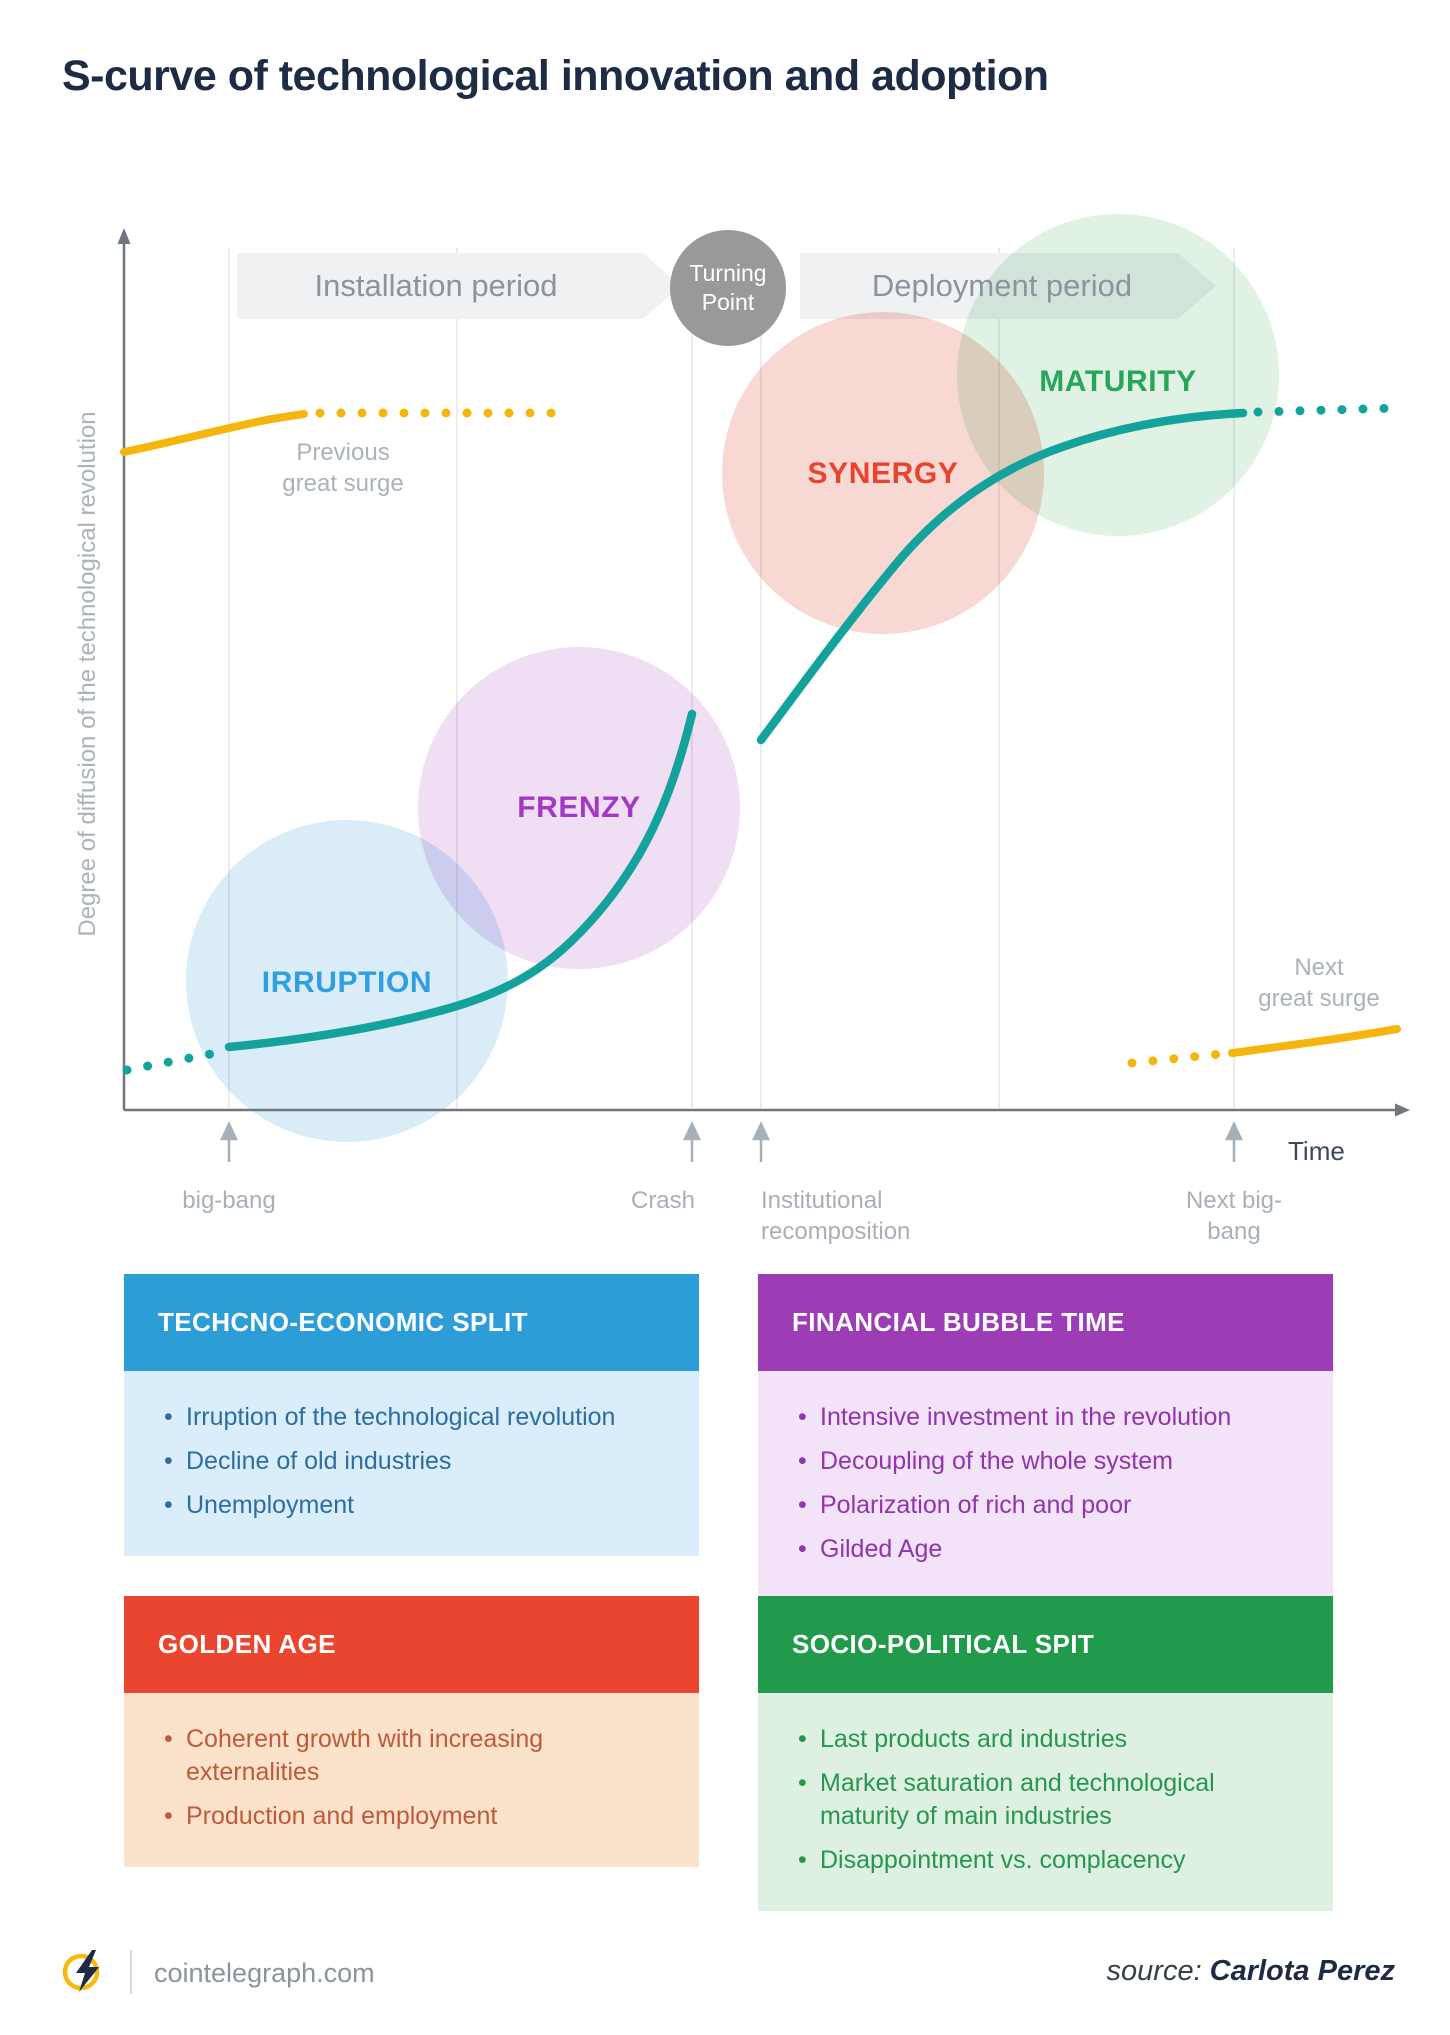  What do you see at coordinates (728, 273) in the screenshot?
I see `turning-point-line1: Turning` at bounding box center [728, 273].